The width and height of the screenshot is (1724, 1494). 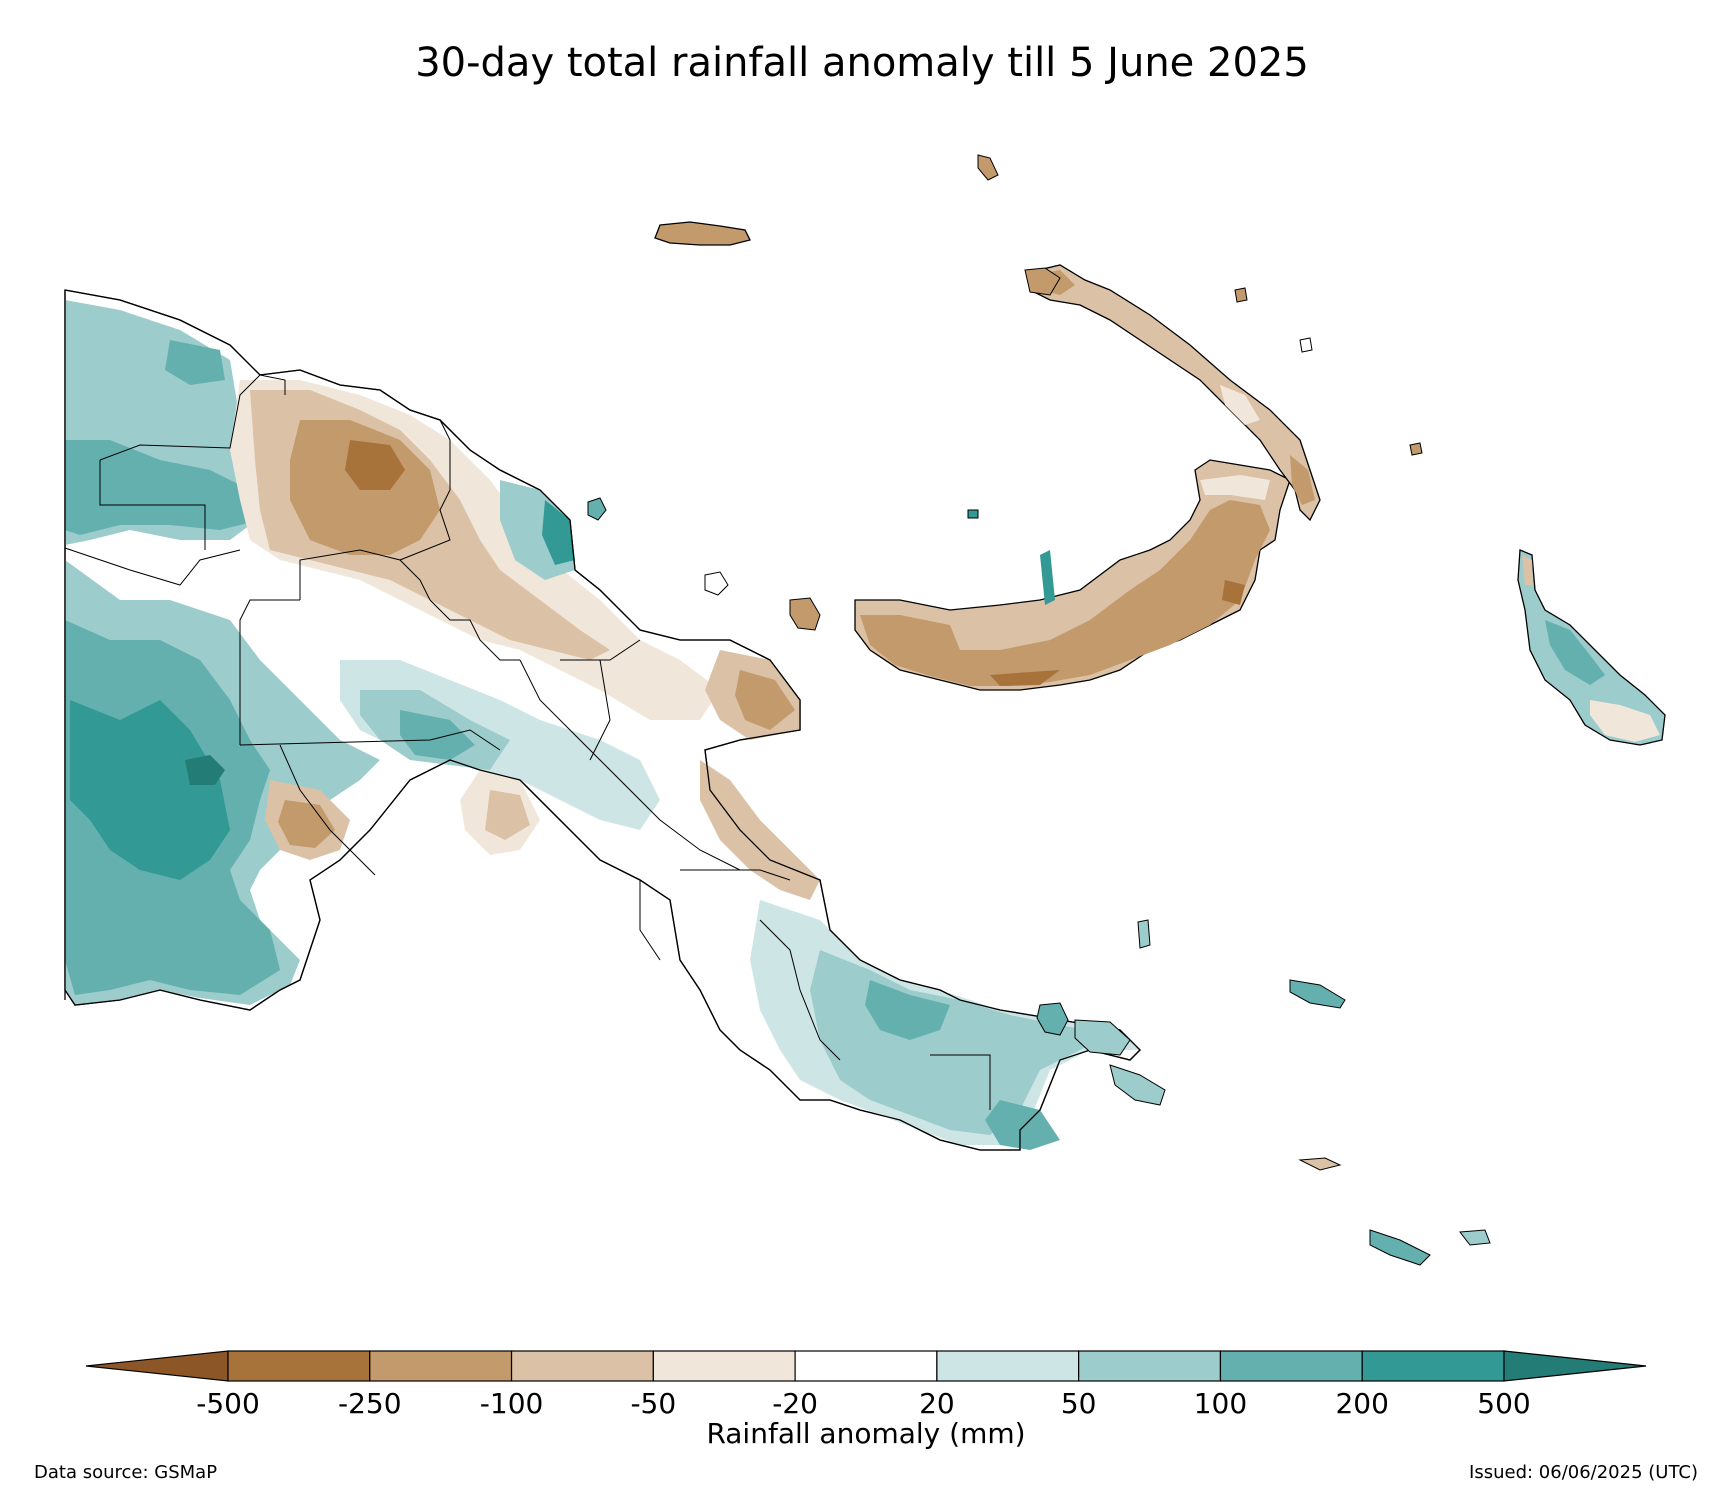 I want to click on bougainville-base, so click(x=1591, y=647).